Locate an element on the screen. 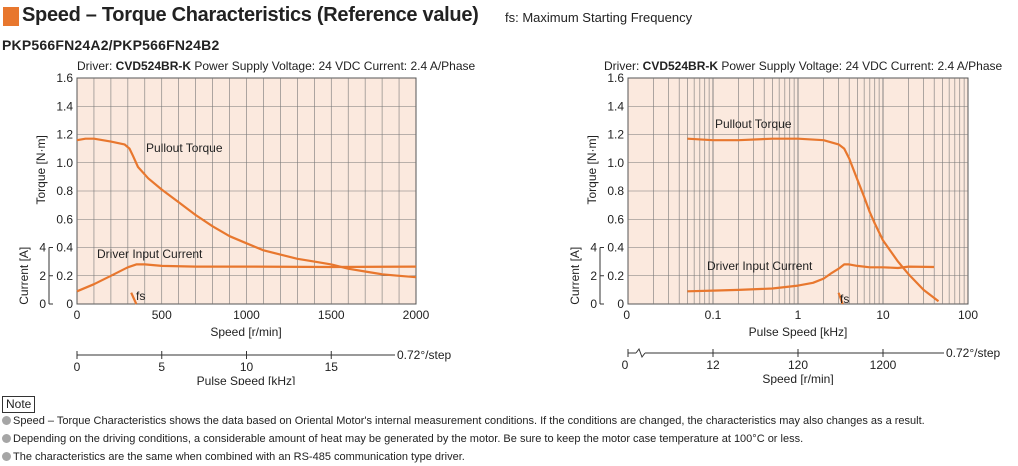 The height and width of the screenshot is (466, 1018). x-tick-label: 0.1 is located at coordinates (713, 315).